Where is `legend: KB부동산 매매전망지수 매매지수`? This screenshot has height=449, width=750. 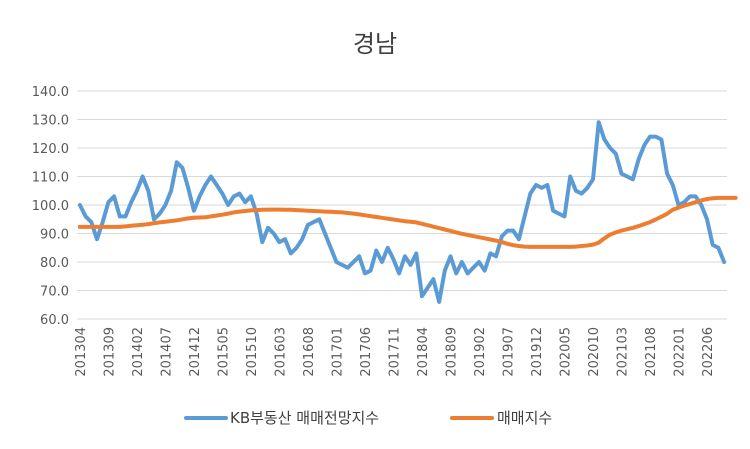 legend: KB부동산 매매전망지수 매매지수 is located at coordinates (368, 418).